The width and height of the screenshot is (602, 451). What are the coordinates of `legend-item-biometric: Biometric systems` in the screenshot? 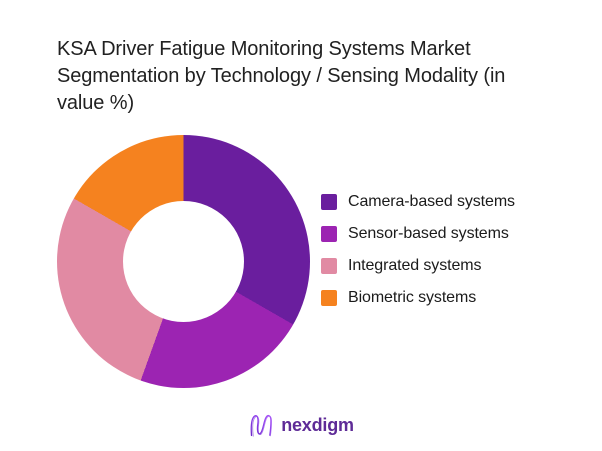 It's located at (418, 298).